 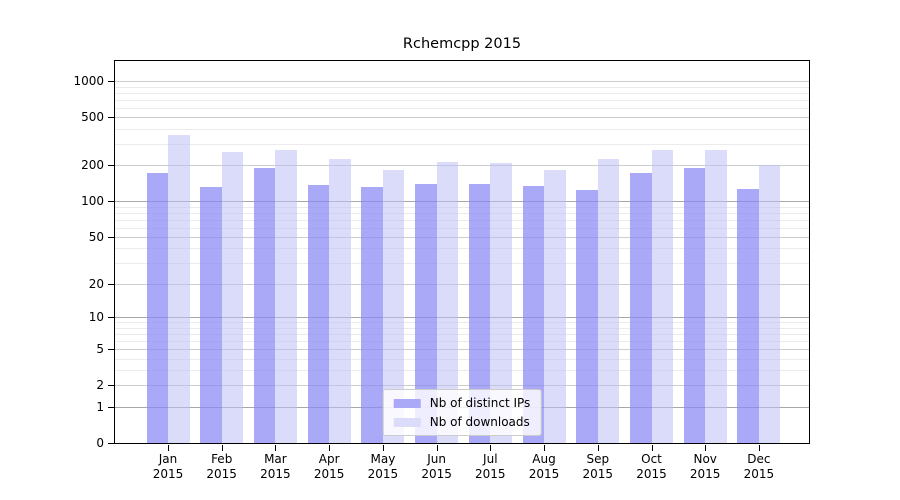 What do you see at coordinates (88, 81) in the screenshot?
I see `y-axis-label-1000: 1000` at bounding box center [88, 81].